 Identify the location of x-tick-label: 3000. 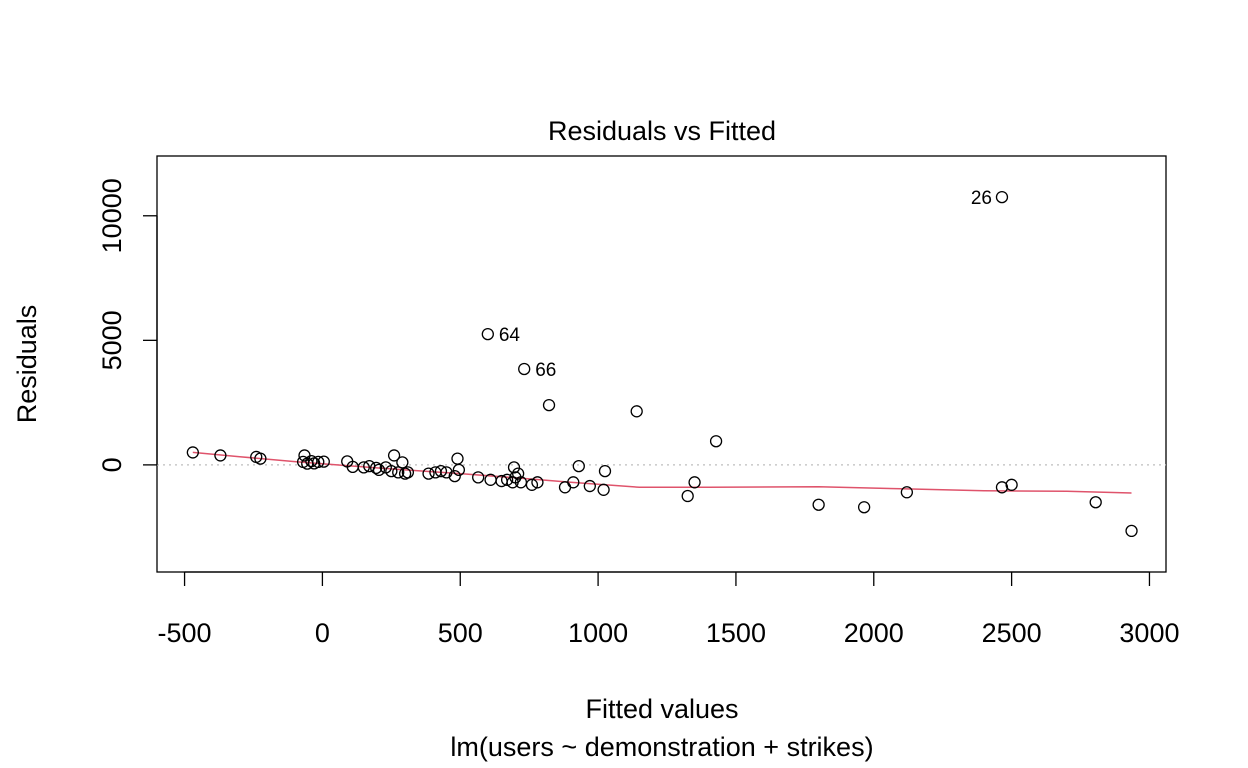
(1149, 633).